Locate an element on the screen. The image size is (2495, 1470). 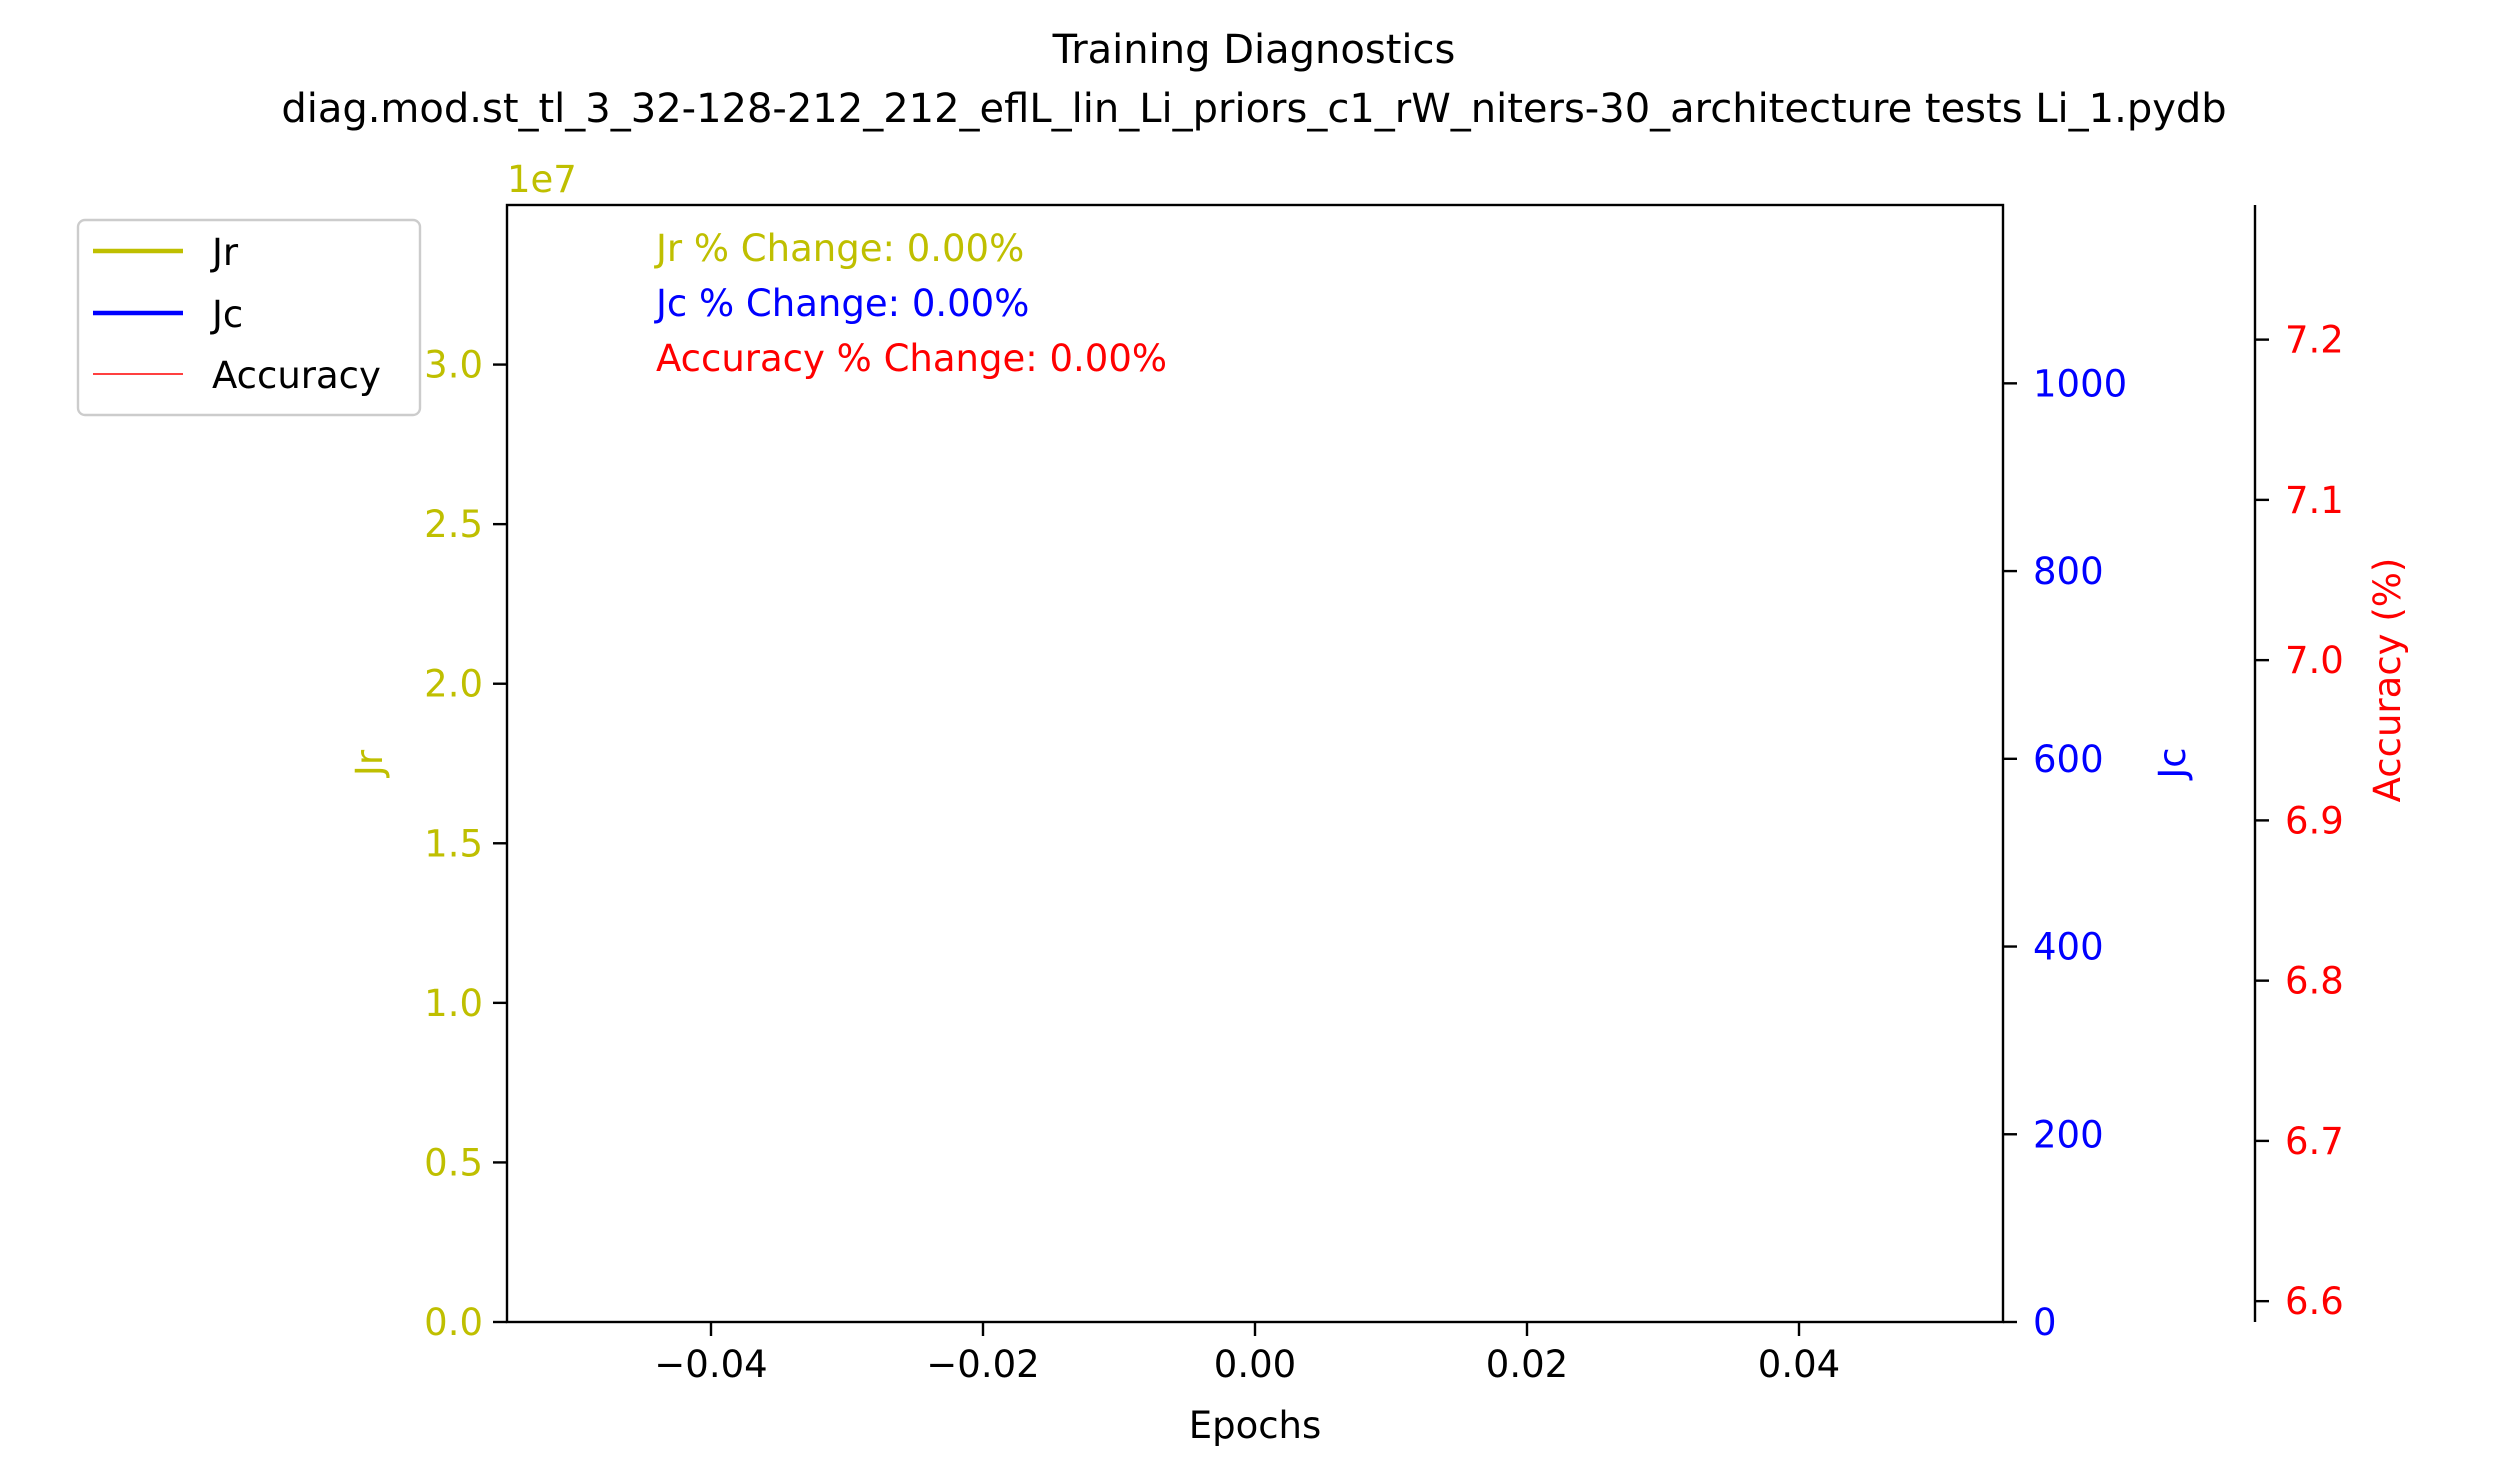
jc-tick-label: 400 is located at coordinates (2068, 947).